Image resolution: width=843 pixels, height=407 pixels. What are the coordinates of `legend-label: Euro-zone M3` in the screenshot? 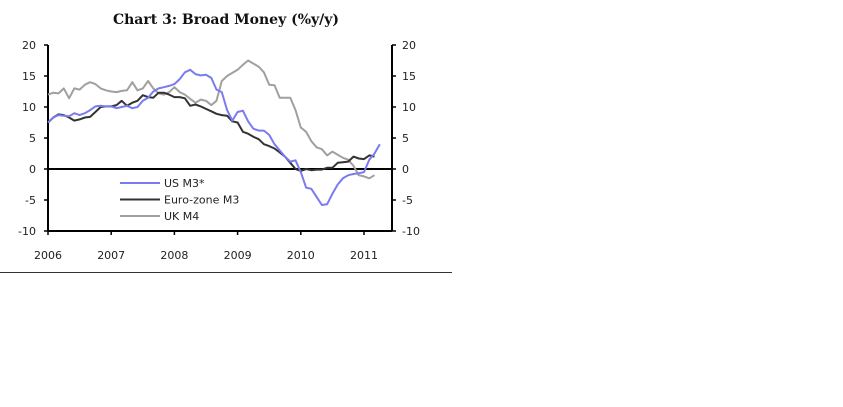 It's located at (201, 200).